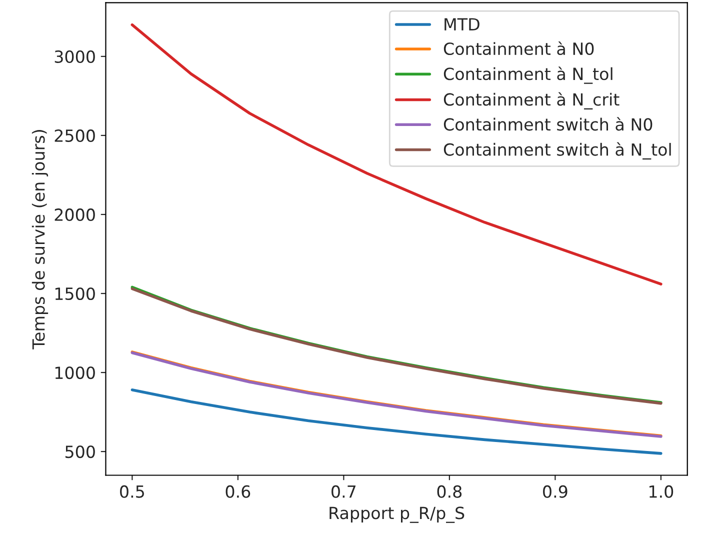 This screenshot has width=705, height=537. What do you see at coordinates (519, 48) in the screenshot?
I see `legend-label: Containment à N0` at bounding box center [519, 48].